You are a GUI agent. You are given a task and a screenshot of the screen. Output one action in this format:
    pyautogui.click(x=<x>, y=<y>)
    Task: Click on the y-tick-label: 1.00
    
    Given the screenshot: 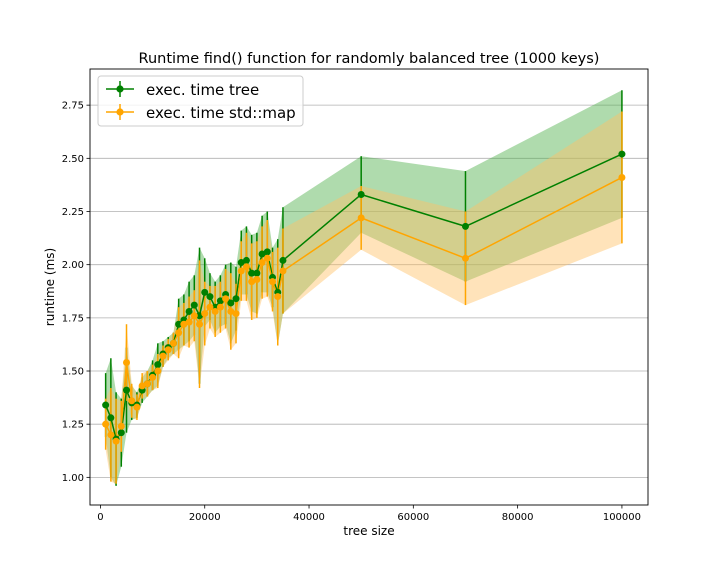 What is the action you would take?
    pyautogui.click(x=73, y=478)
    